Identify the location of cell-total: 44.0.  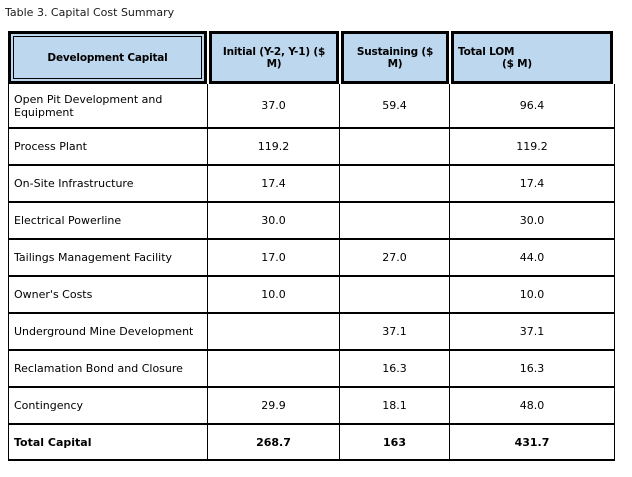
(532, 257).